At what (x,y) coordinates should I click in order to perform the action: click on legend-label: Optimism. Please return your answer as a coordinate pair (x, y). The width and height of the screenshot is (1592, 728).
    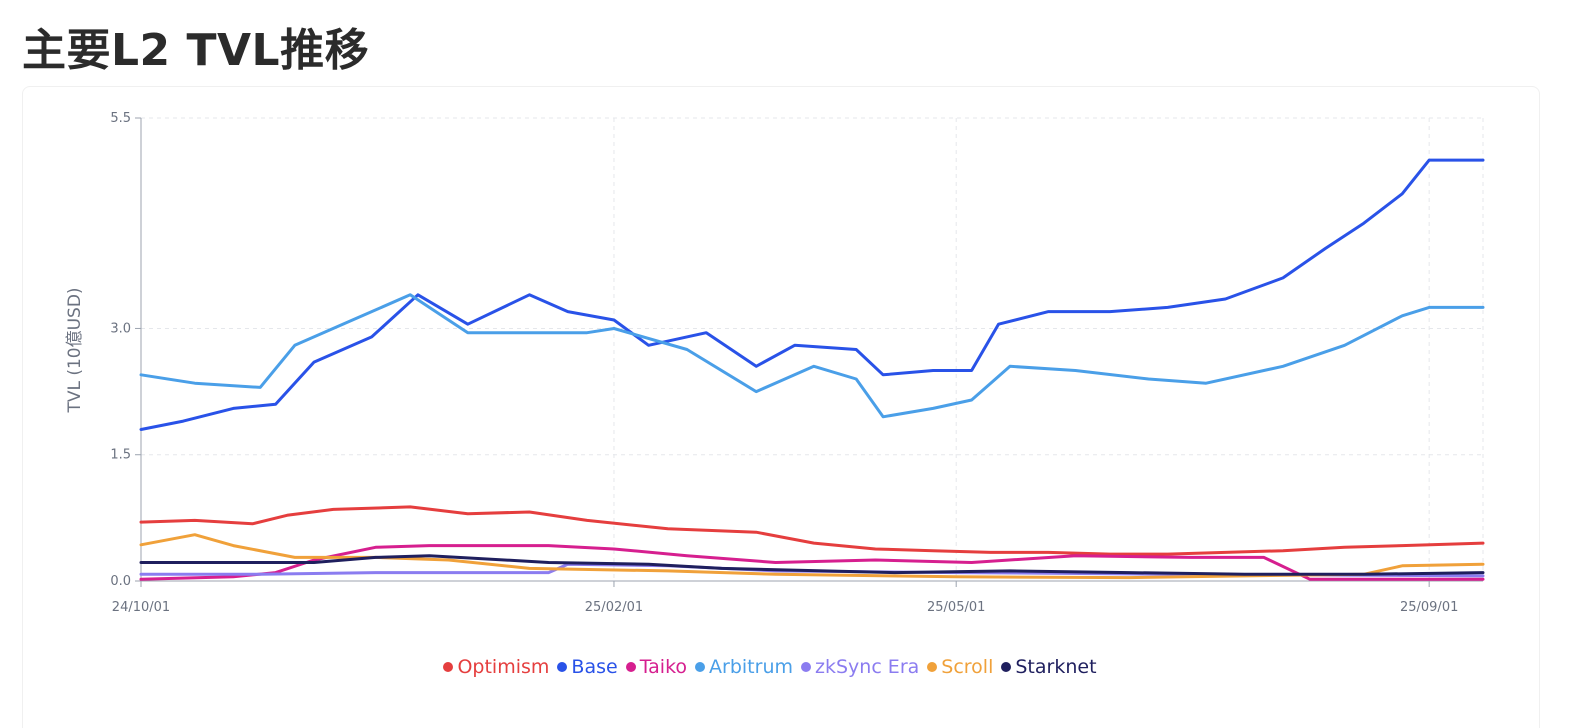
    Looking at the image, I should click on (503, 667).